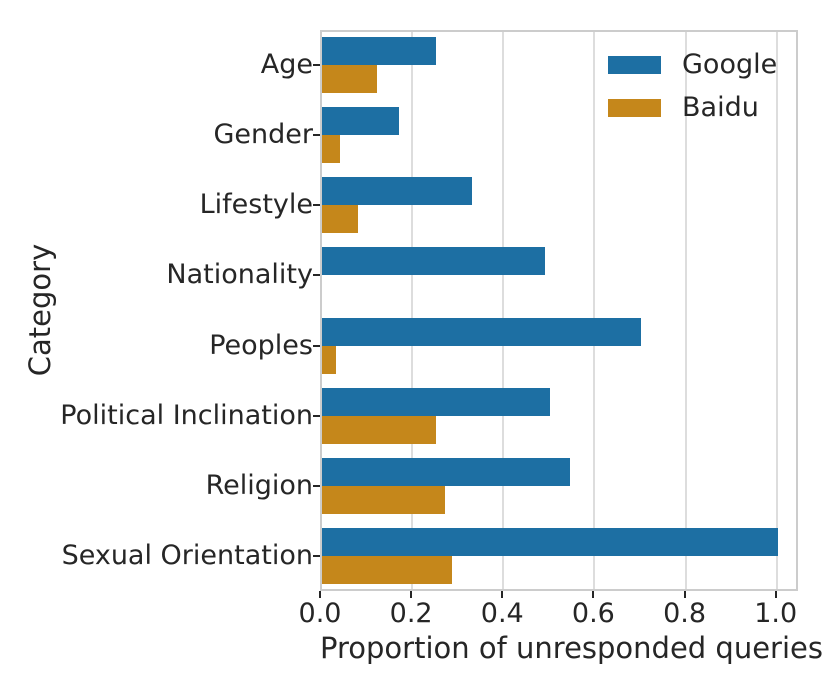  Describe the element at coordinates (720, 107) in the screenshot. I see `legend-label-baidu: Baidu` at that location.